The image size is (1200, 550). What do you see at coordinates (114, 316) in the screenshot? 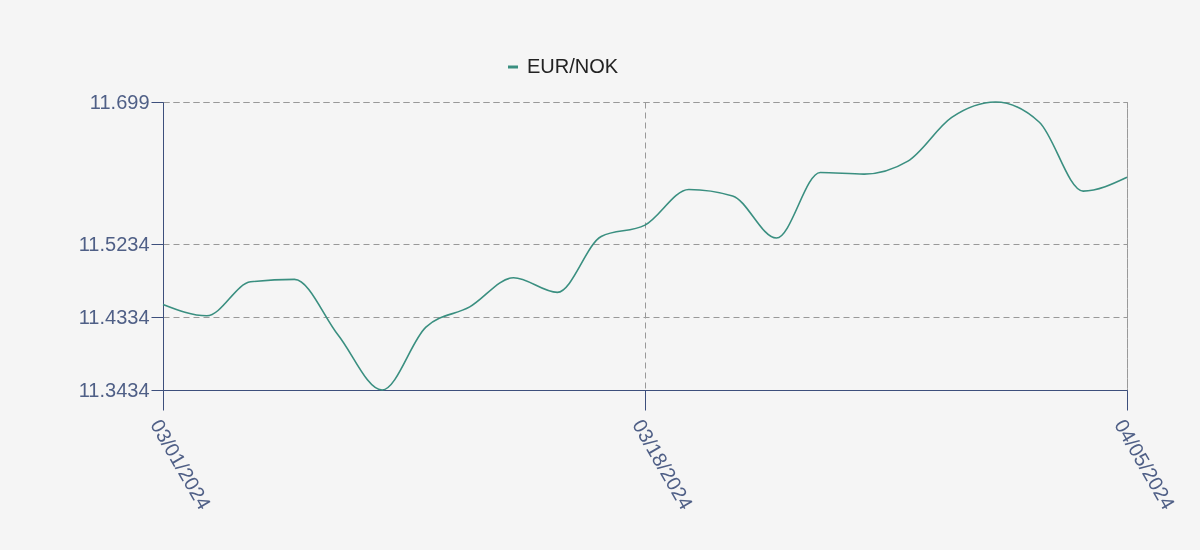
I see `y-tick-label: 11.4334` at bounding box center [114, 316].